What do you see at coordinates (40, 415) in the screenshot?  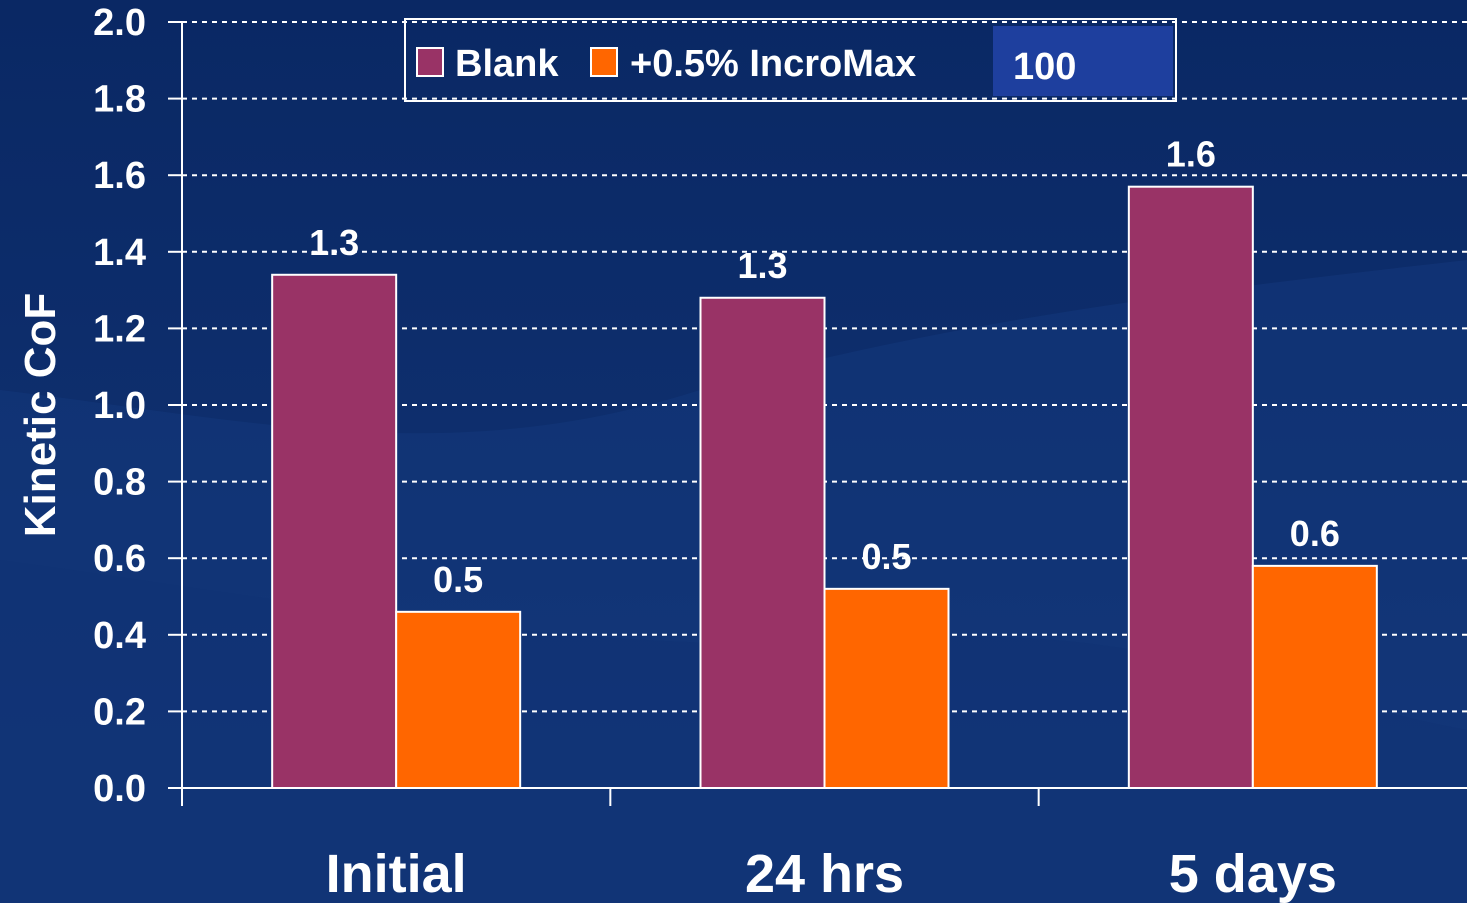 I see `y-axis-title: Kinetic CoF` at bounding box center [40, 415].